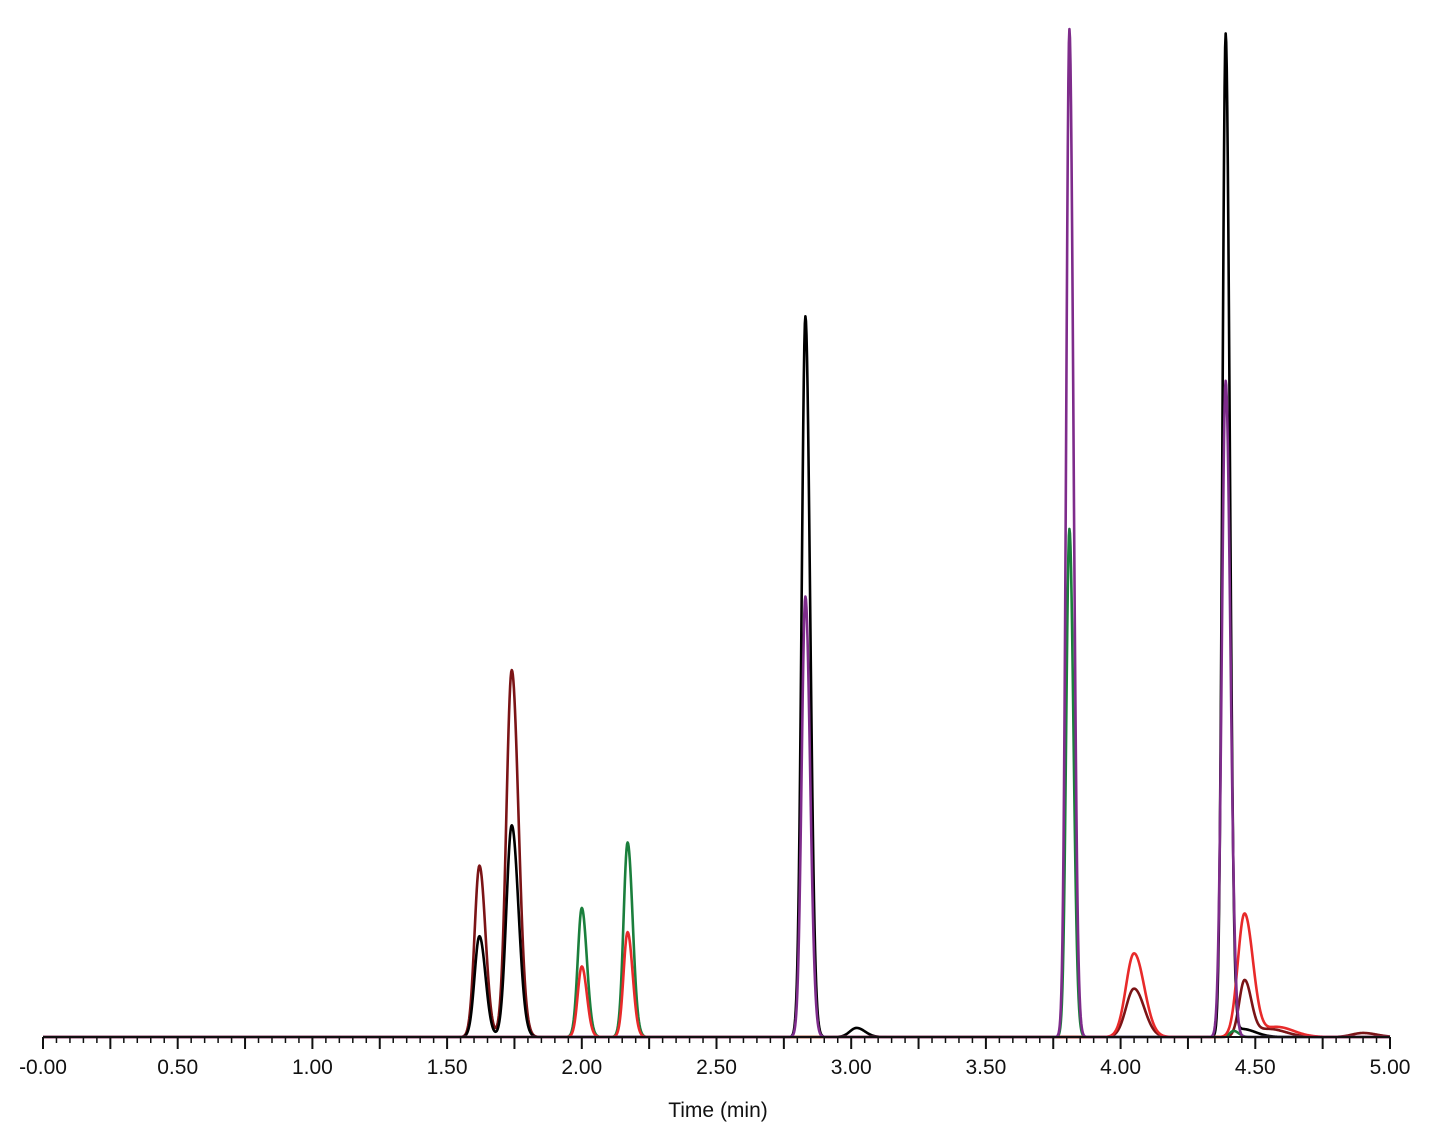  Describe the element at coordinates (1120, 1067) in the screenshot. I see `x-tick-label: 4.00` at that location.